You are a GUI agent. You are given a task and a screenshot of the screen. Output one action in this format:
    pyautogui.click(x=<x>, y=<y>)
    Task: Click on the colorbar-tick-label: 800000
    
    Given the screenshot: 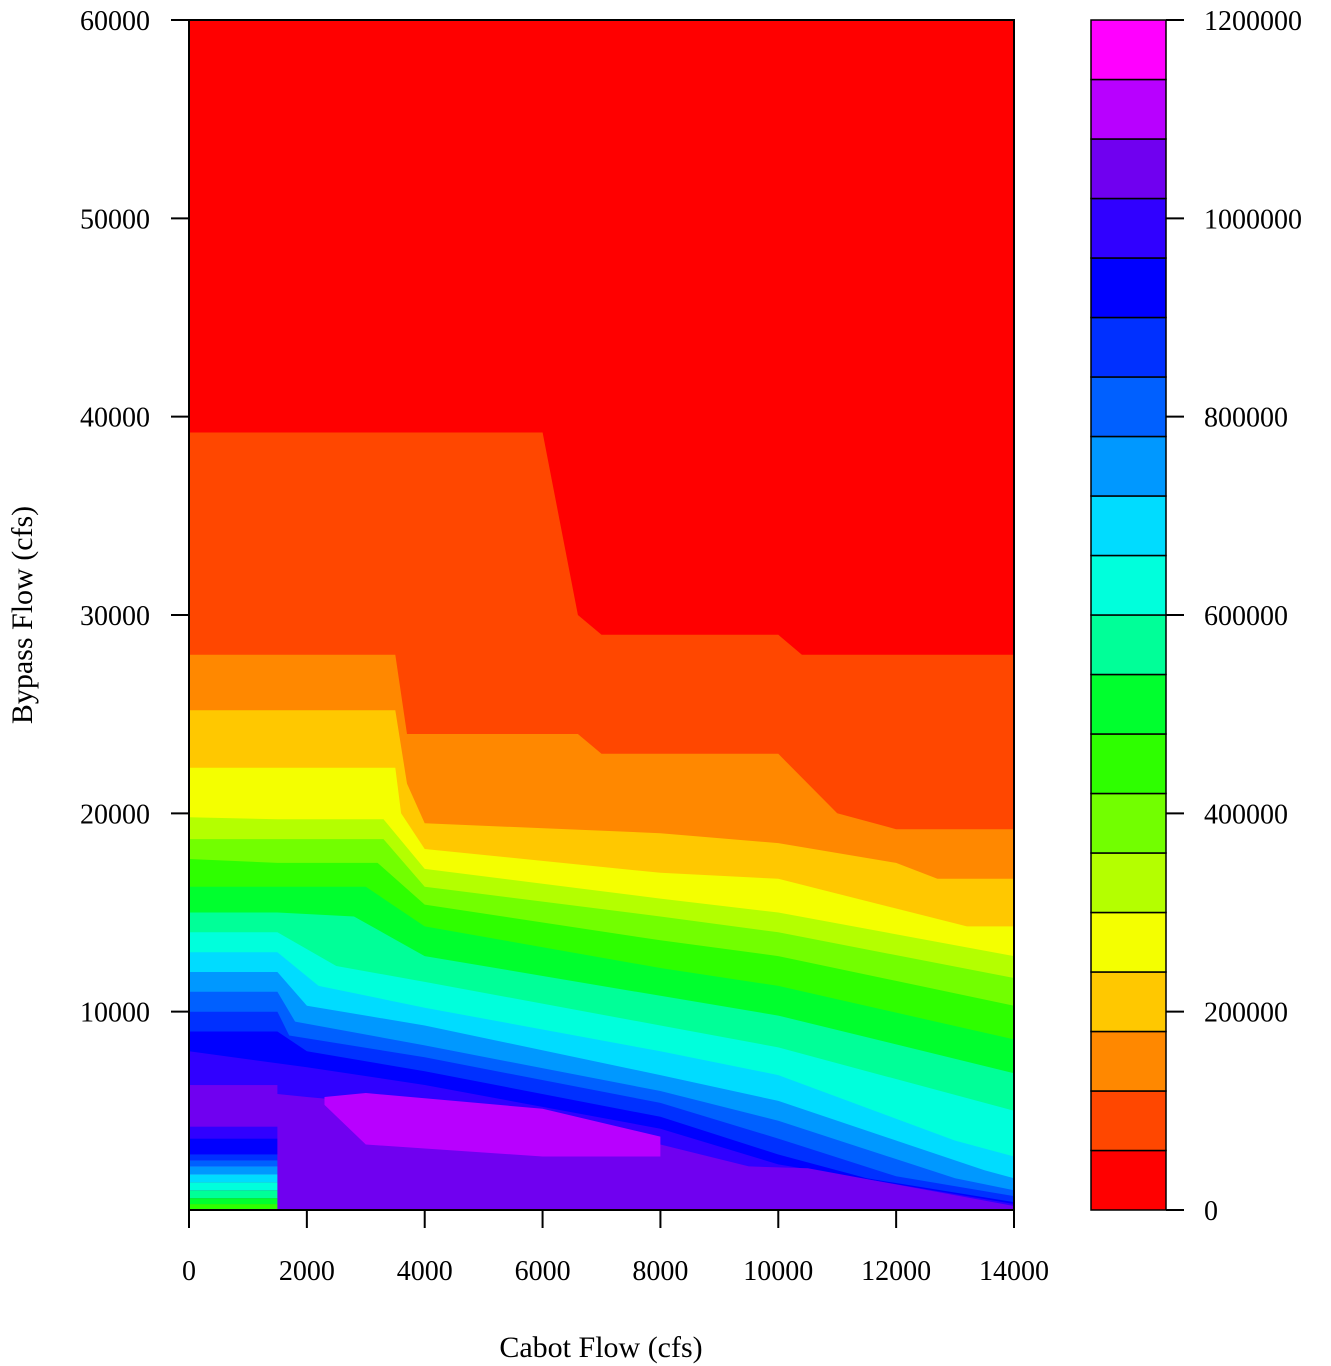 What is the action you would take?
    pyautogui.click(x=1246, y=418)
    